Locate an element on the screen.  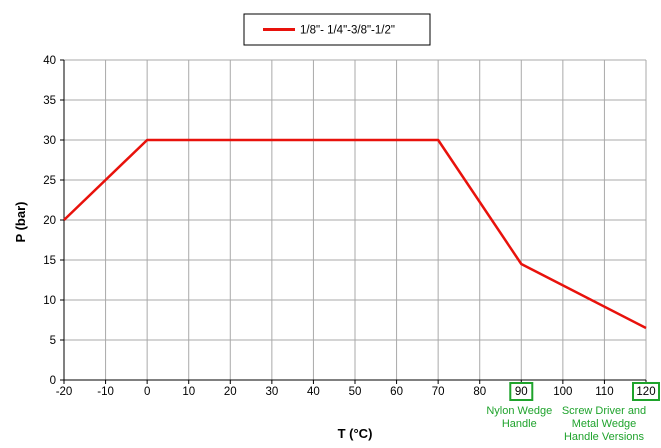
y-tick-label: 0 is located at coordinates (53, 381).